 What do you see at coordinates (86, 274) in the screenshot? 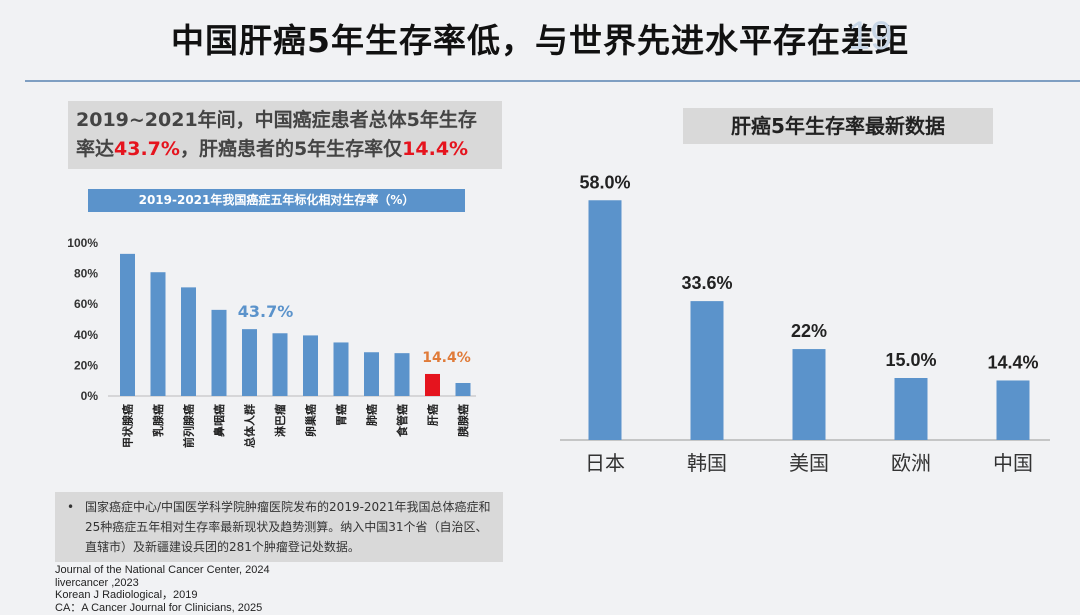
I see `y-tick-label: 80%` at bounding box center [86, 274].